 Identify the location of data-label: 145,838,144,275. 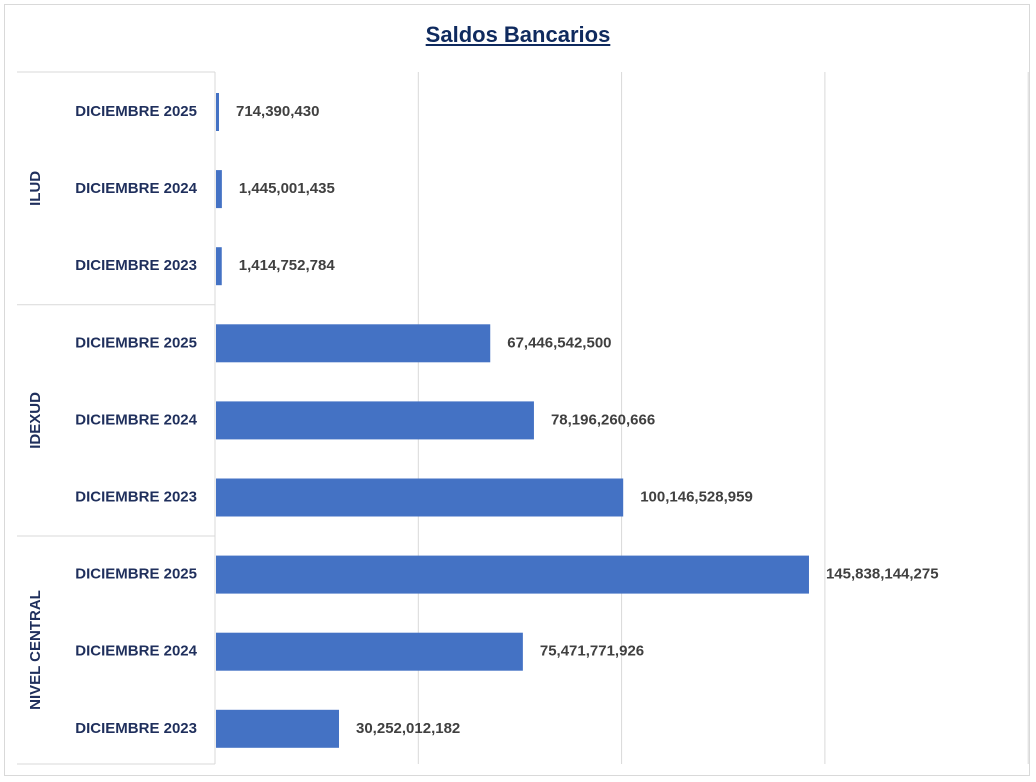
(882, 574).